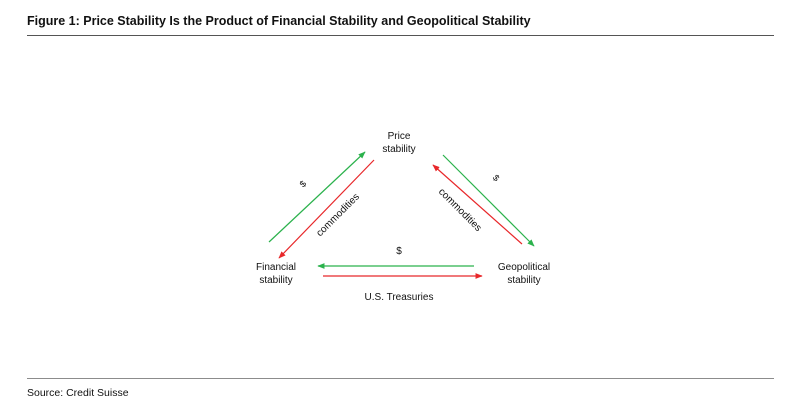  I want to click on arrow-financial-to-price-green, so click(317, 197).